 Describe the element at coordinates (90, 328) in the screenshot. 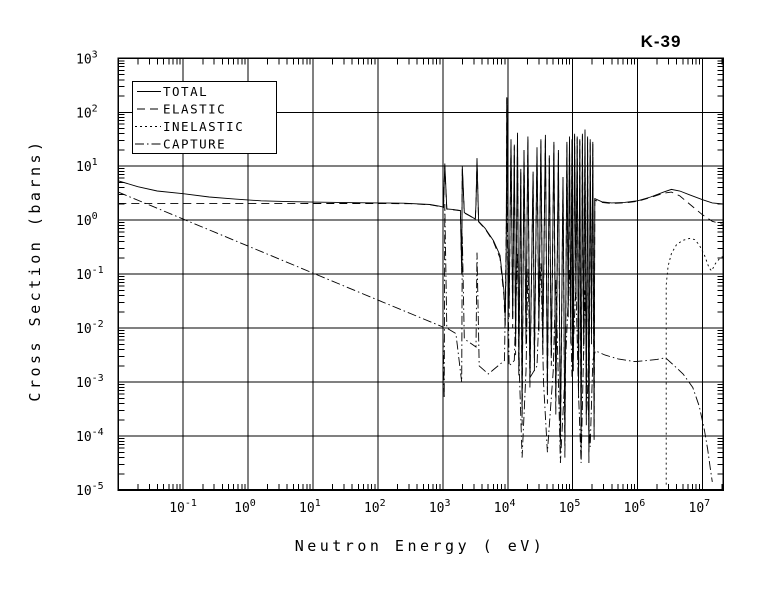

I see `y-tick-label: 10⁻²` at that location.